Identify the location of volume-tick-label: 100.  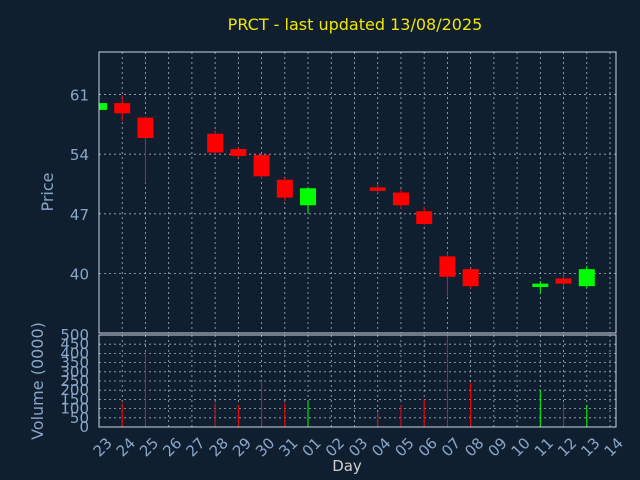
(74, 409).